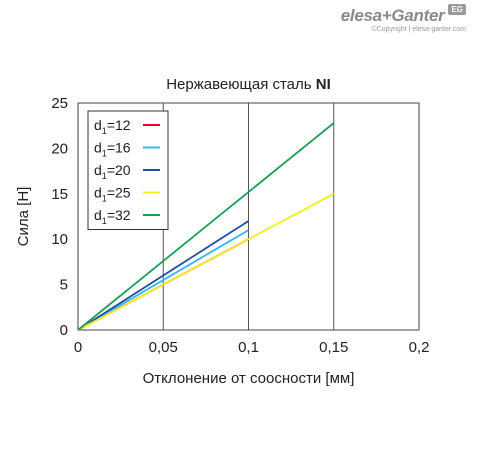 This screenshot has width=488, height=454. I want to click on y-tick-label: 25, so click(59, 103).